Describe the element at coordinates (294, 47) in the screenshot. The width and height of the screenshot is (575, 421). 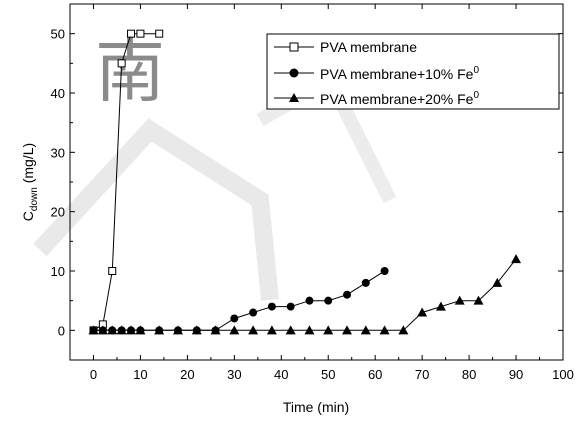
I see `legend-square-marker` at that location.